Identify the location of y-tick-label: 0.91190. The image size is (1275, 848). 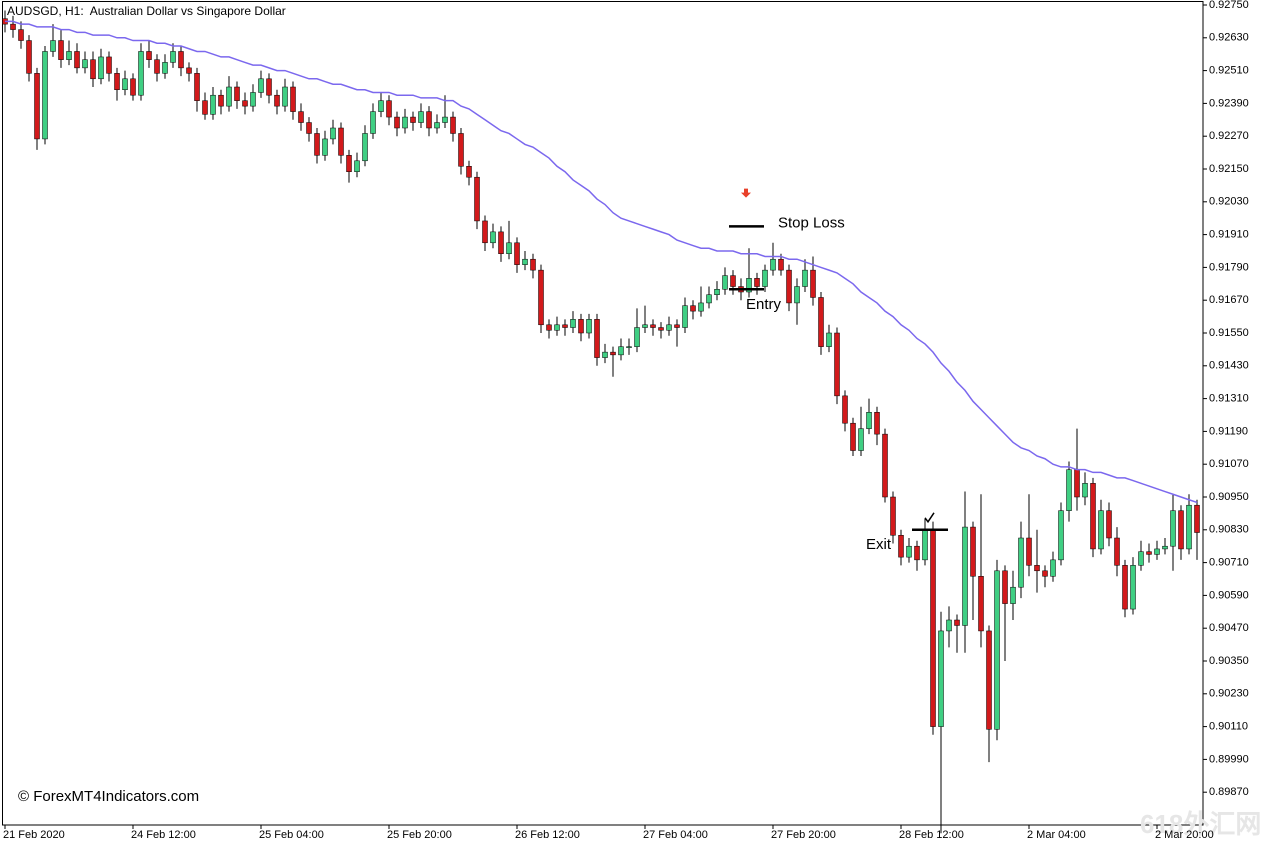
(1228, 431).